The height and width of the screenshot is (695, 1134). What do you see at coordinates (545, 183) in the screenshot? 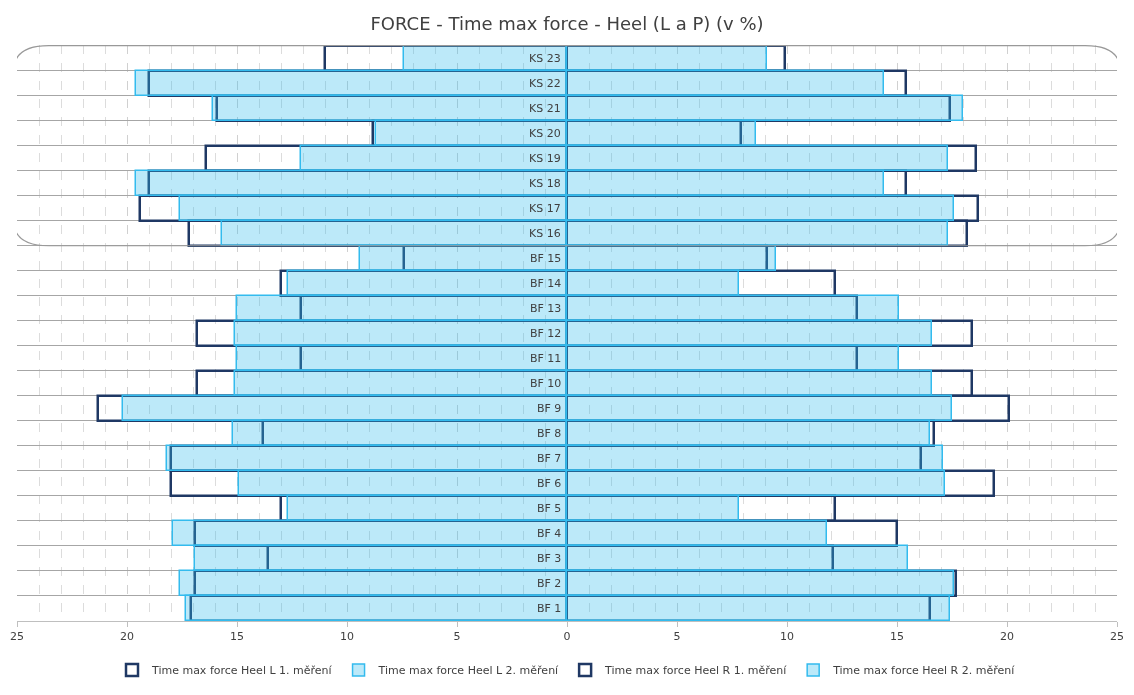
I see `y-tick-label: KS 18` at bounding box center [545, 183].